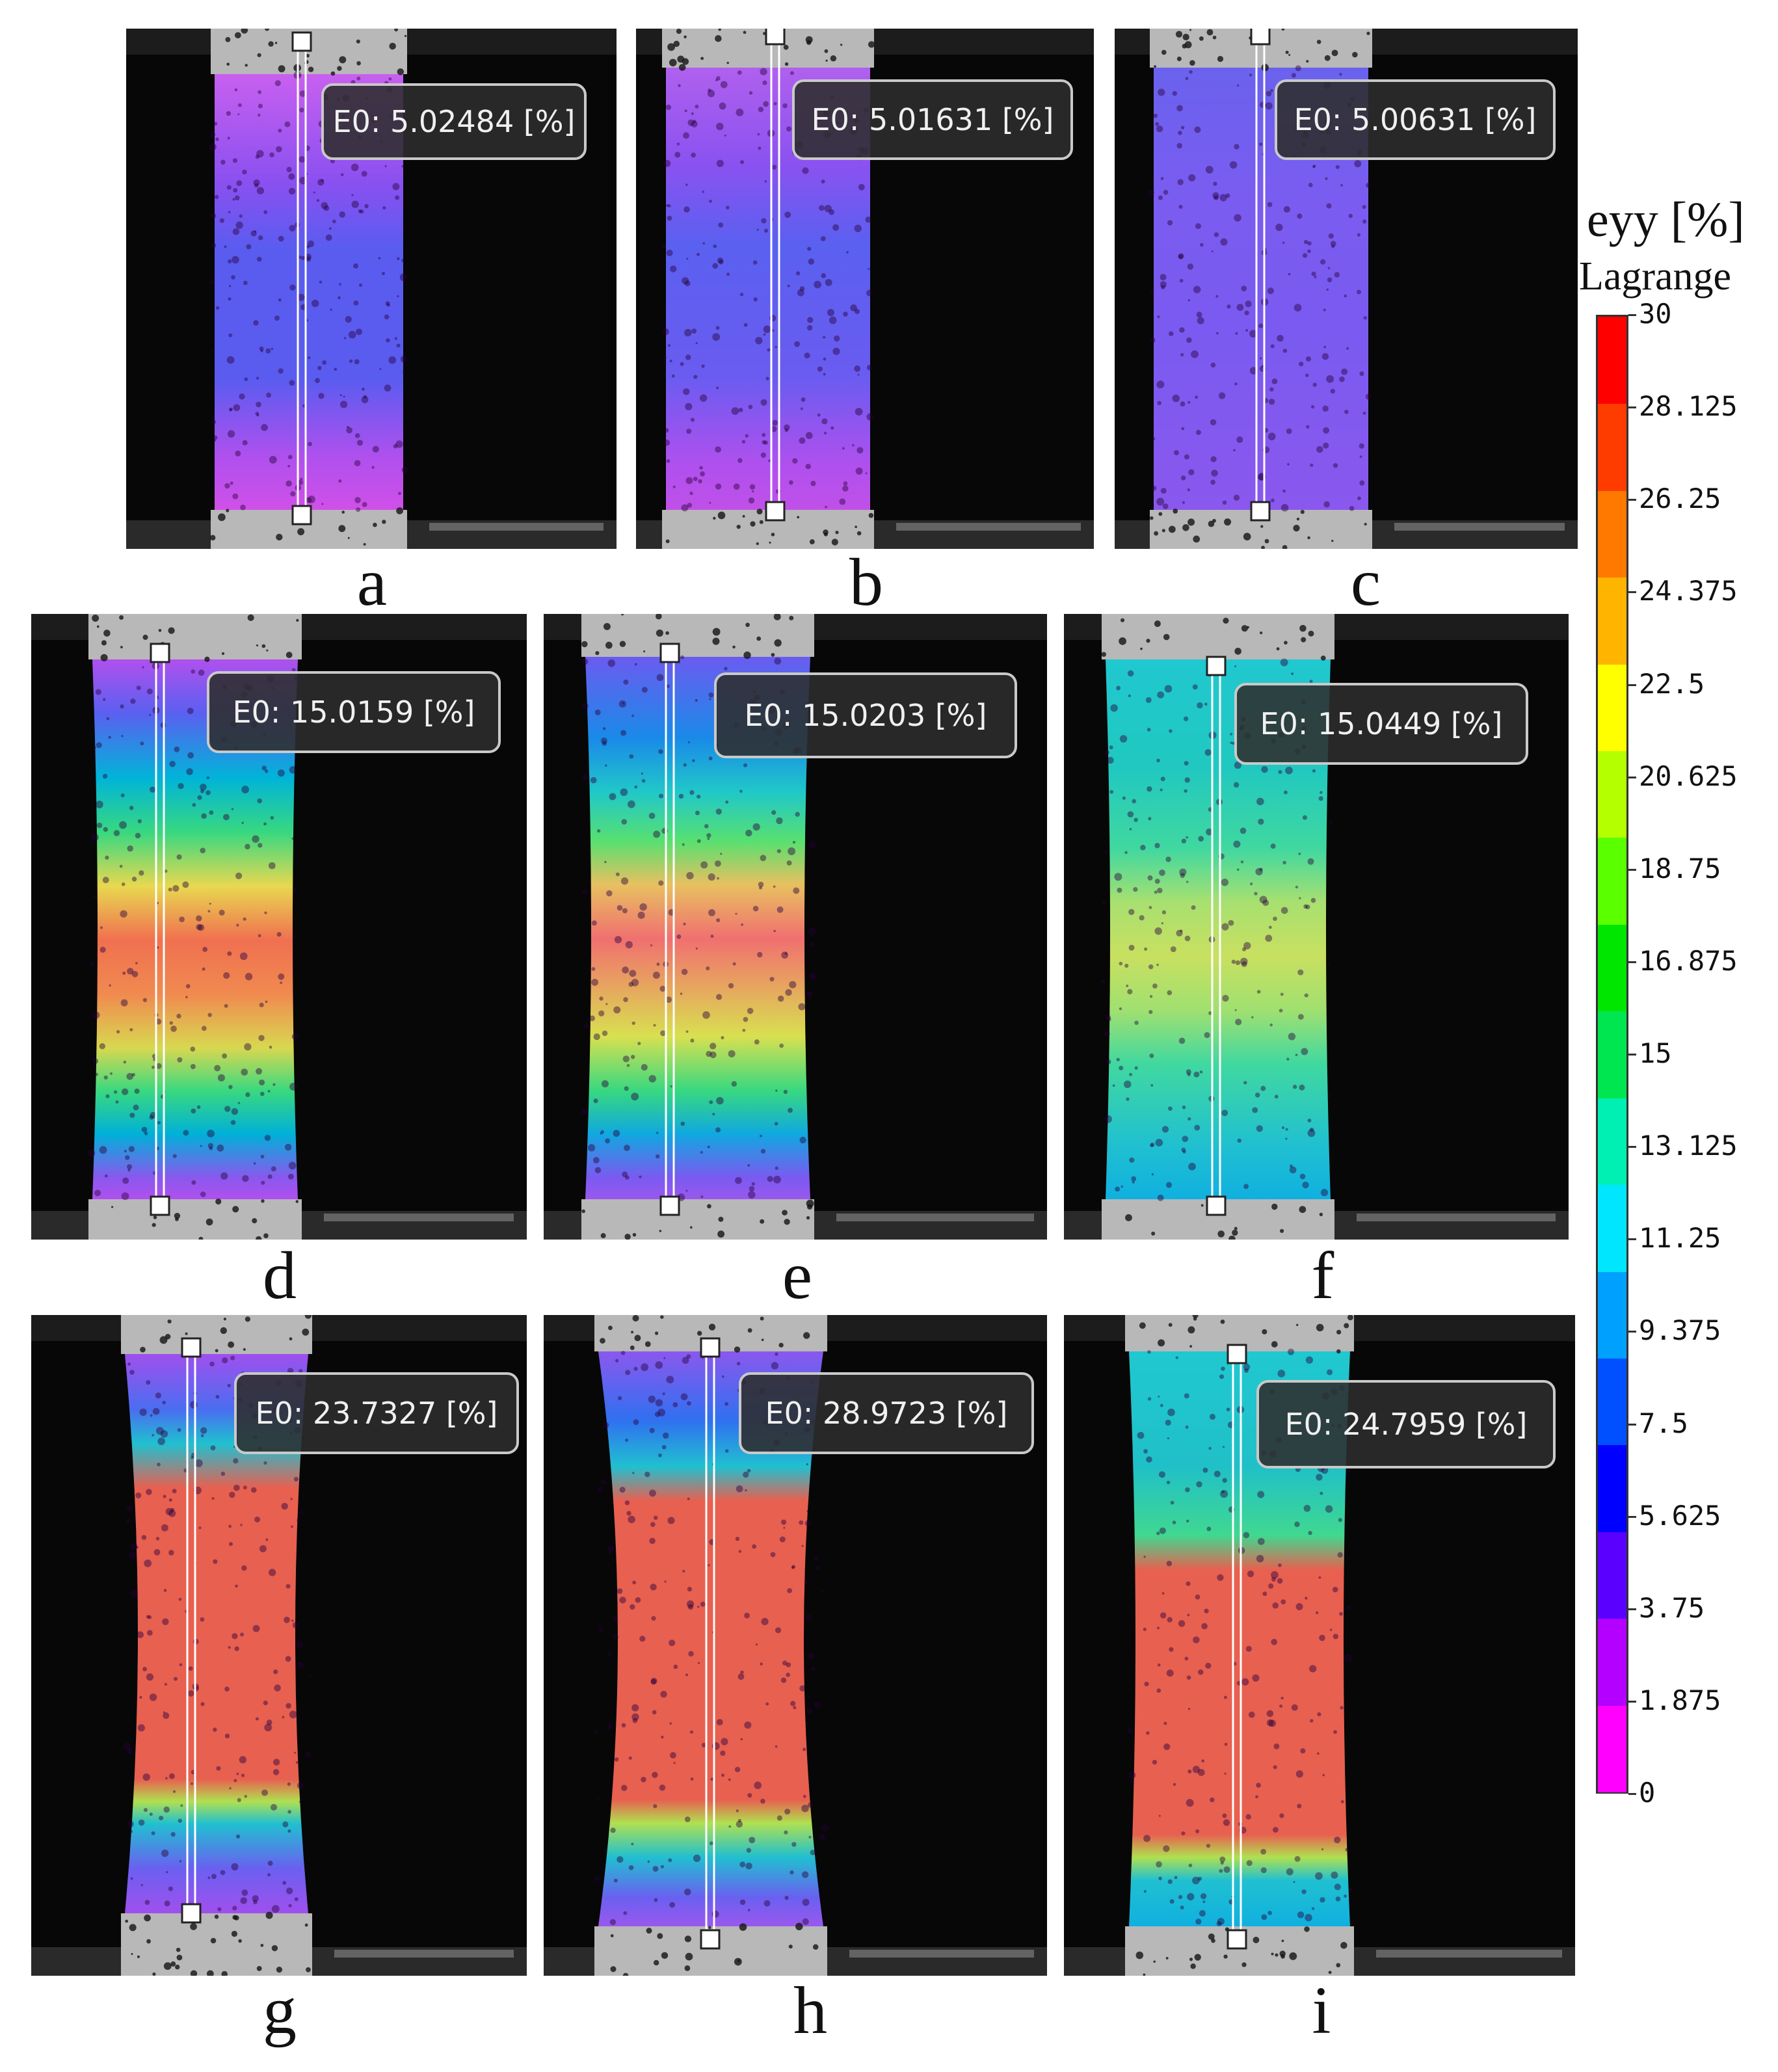 The width and height of the screenshot is (1778, 2072). Describe the element at coordinates (1680, 1700) in the screenshot. I see `colorbar-tick-label: 1.875` at that location.